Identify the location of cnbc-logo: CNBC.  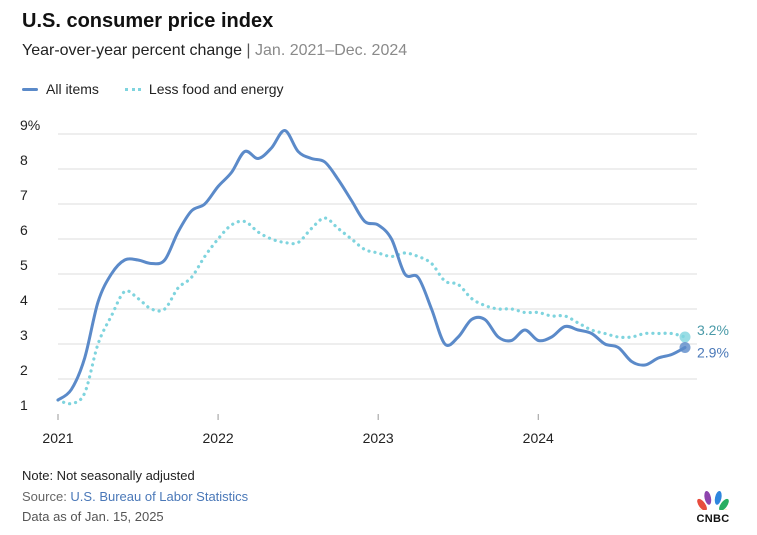
(713, 507).